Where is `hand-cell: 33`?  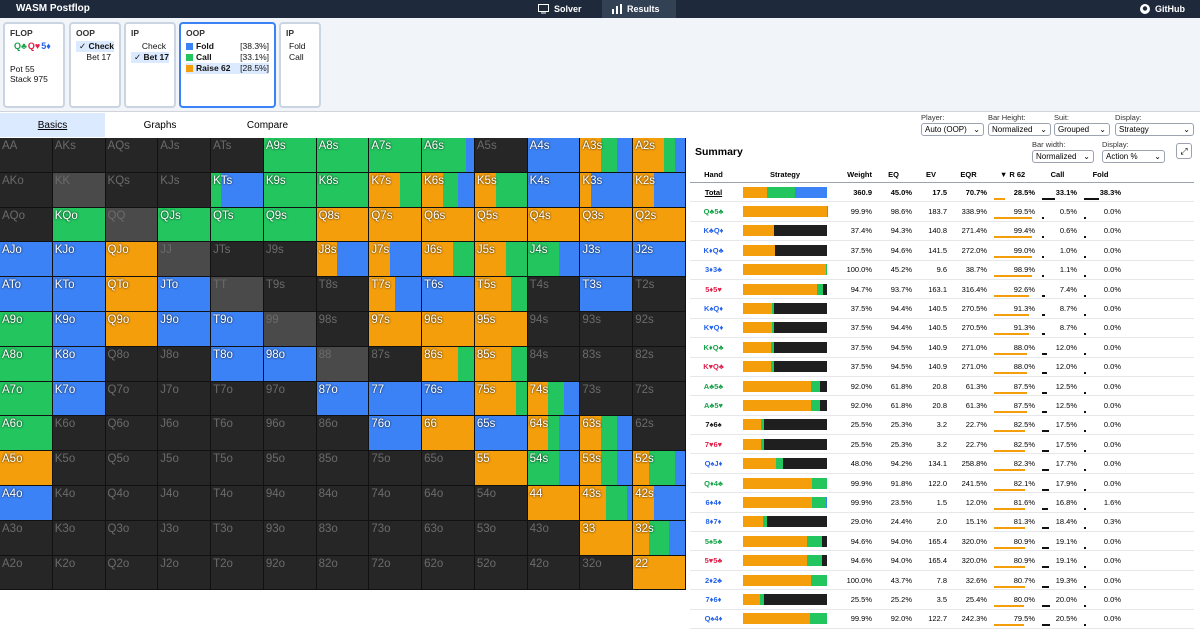
hand-cell: 33 is located at coordinates (606, 538).